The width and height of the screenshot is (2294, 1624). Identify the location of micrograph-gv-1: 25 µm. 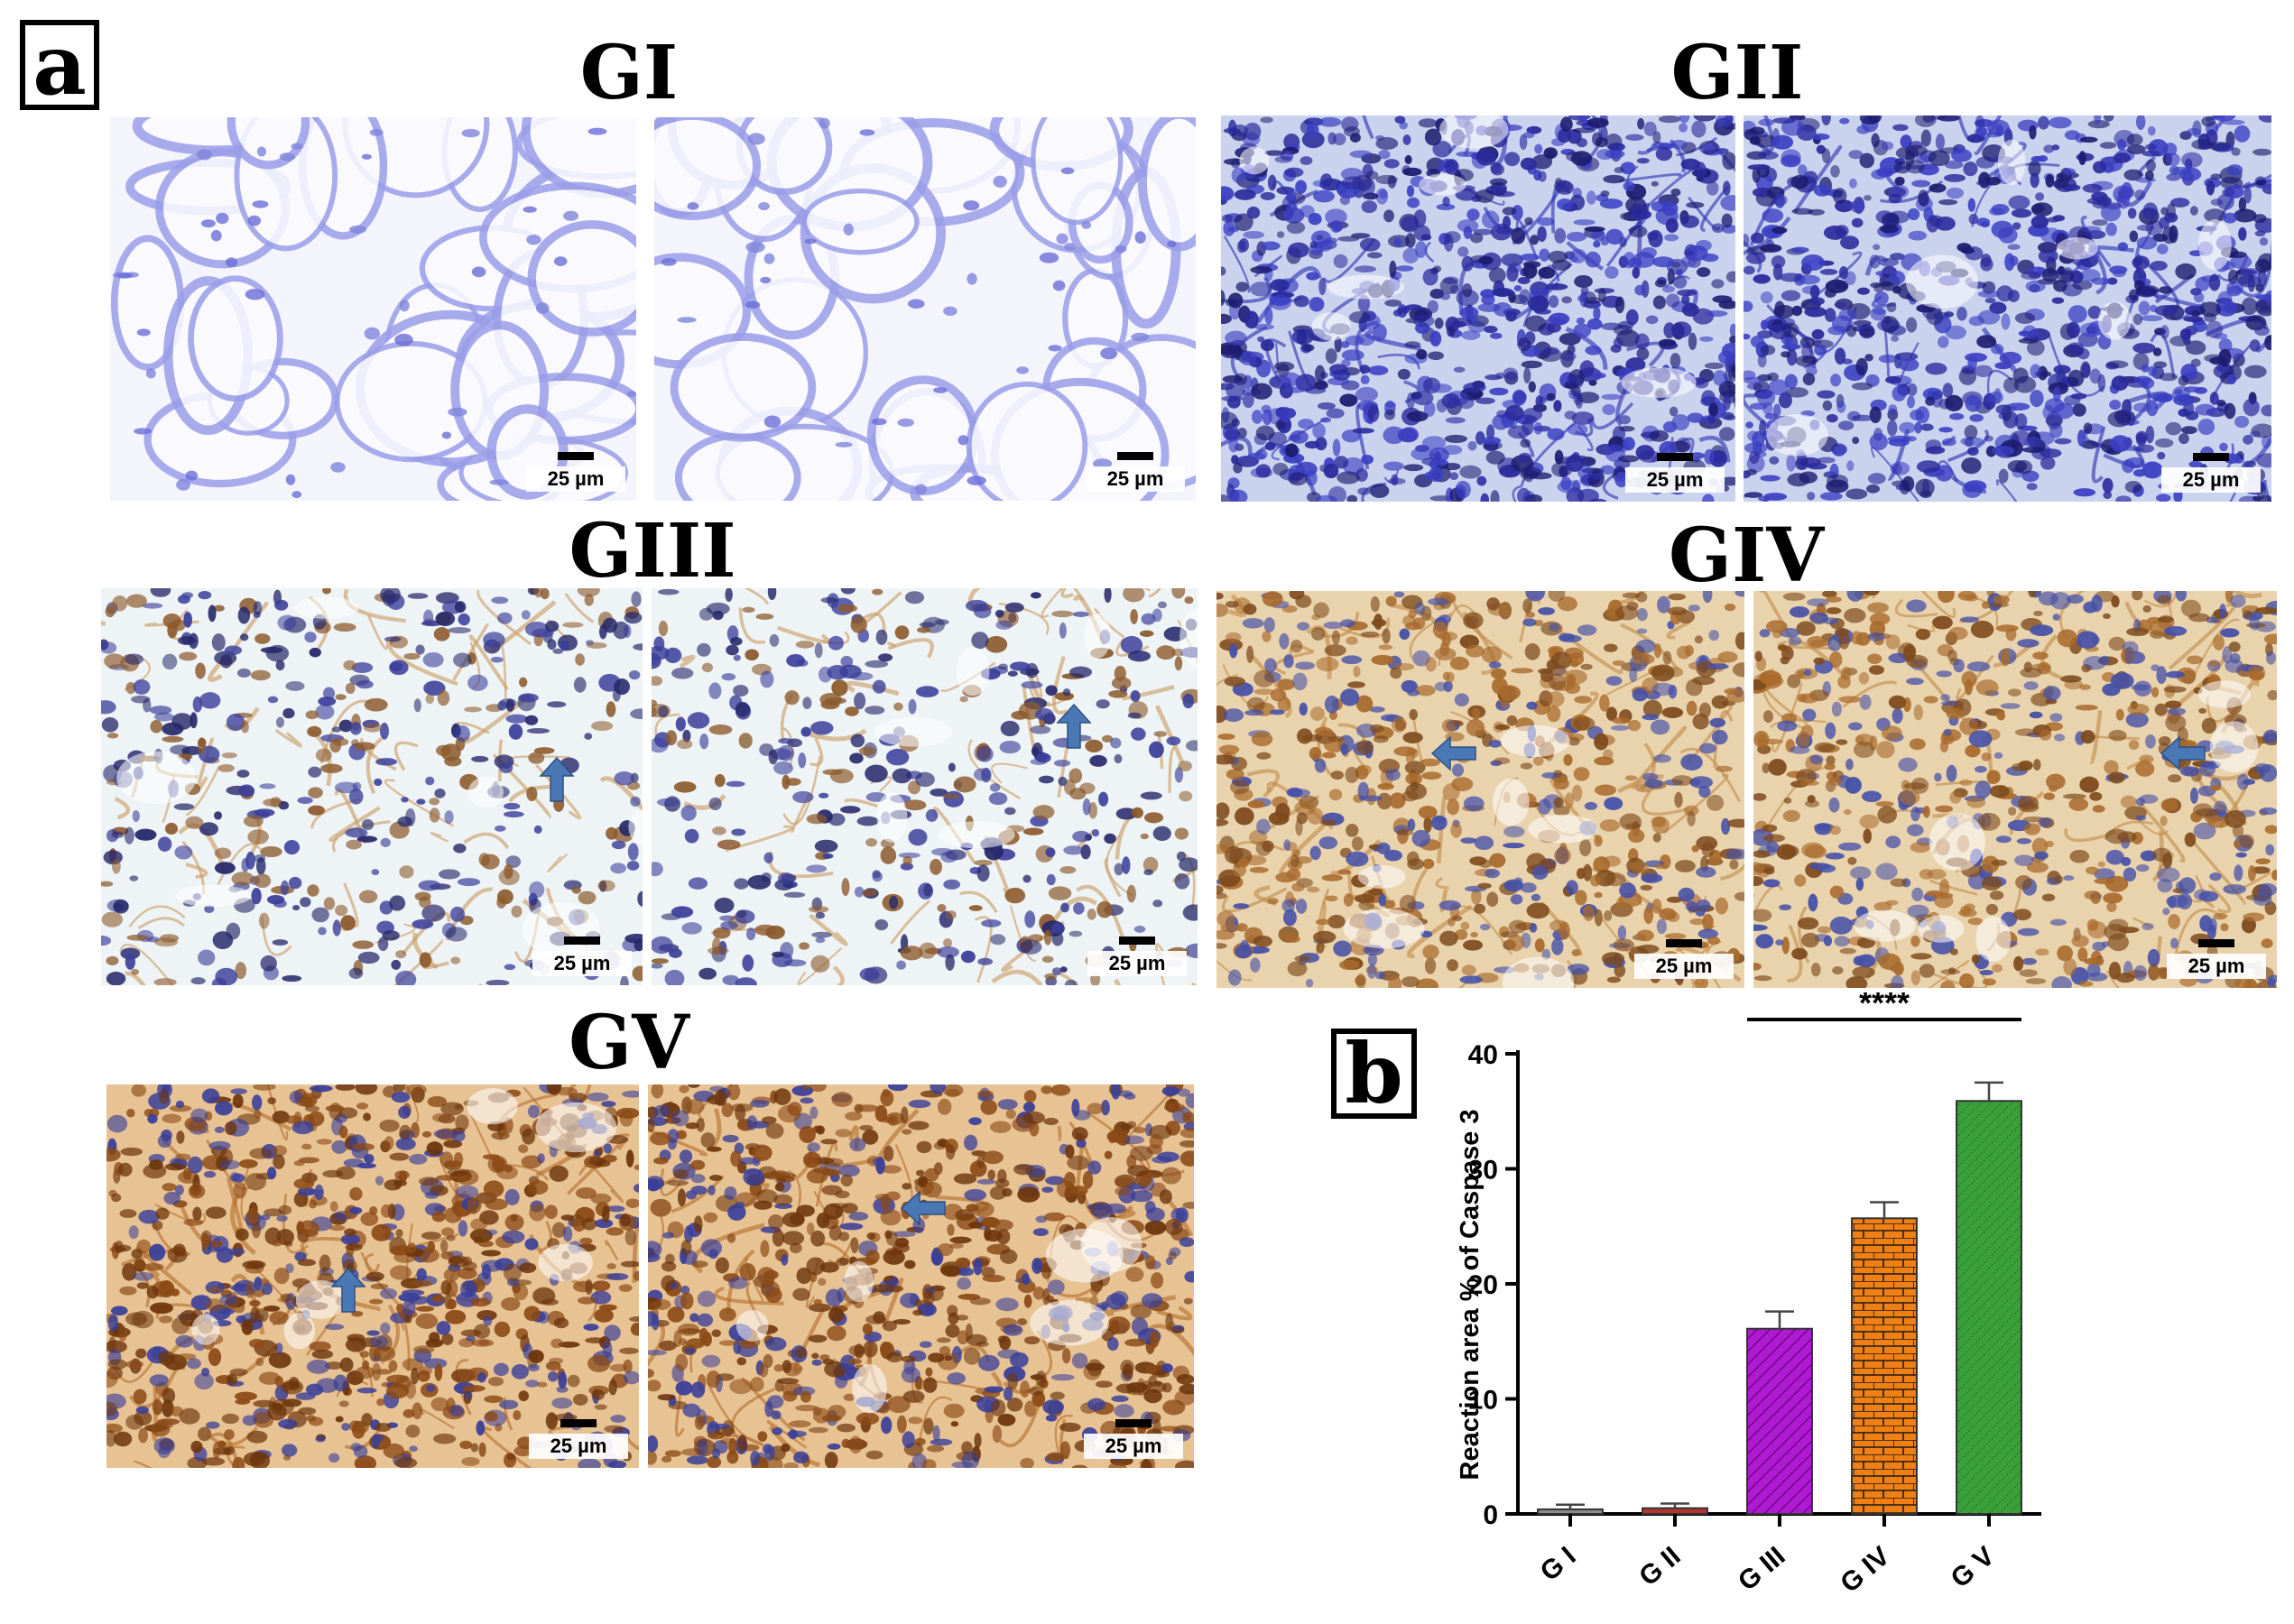
(372, 1276).